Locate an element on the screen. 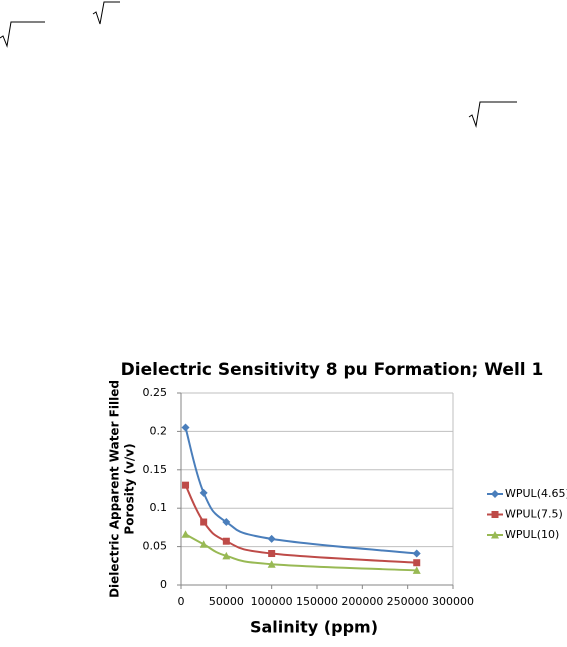  legend-label: WPUL(10) is located at coordinates (532, 534).